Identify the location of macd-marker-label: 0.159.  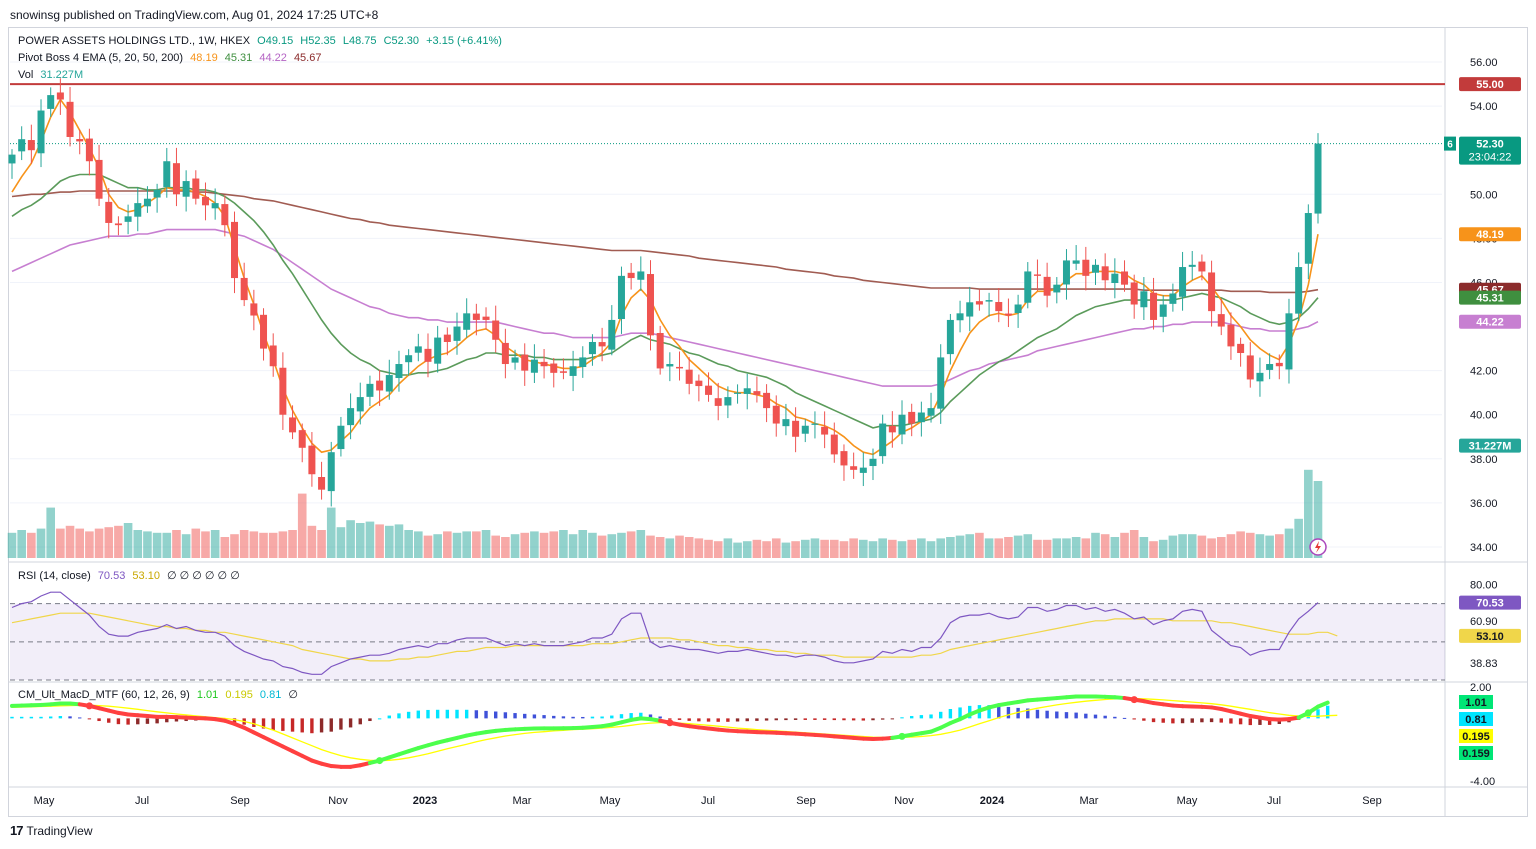
(1476, 754).